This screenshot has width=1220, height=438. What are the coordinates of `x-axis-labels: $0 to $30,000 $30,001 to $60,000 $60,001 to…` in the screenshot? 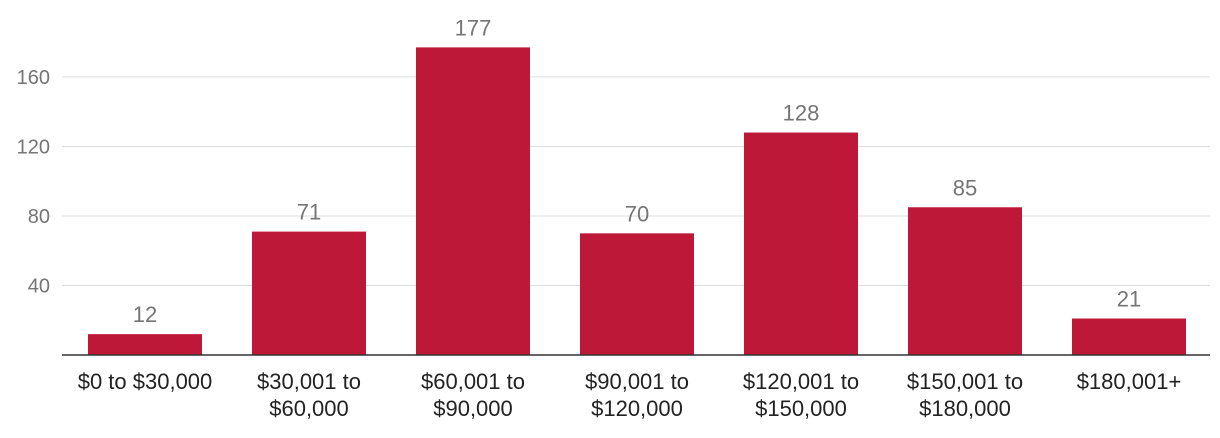 It's located at (630, 395).